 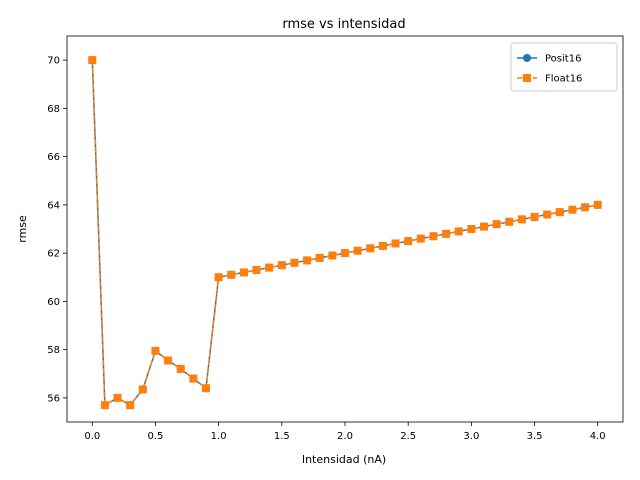 I want to click on x-tick-label: 3.5, so click(x=535, y=436).